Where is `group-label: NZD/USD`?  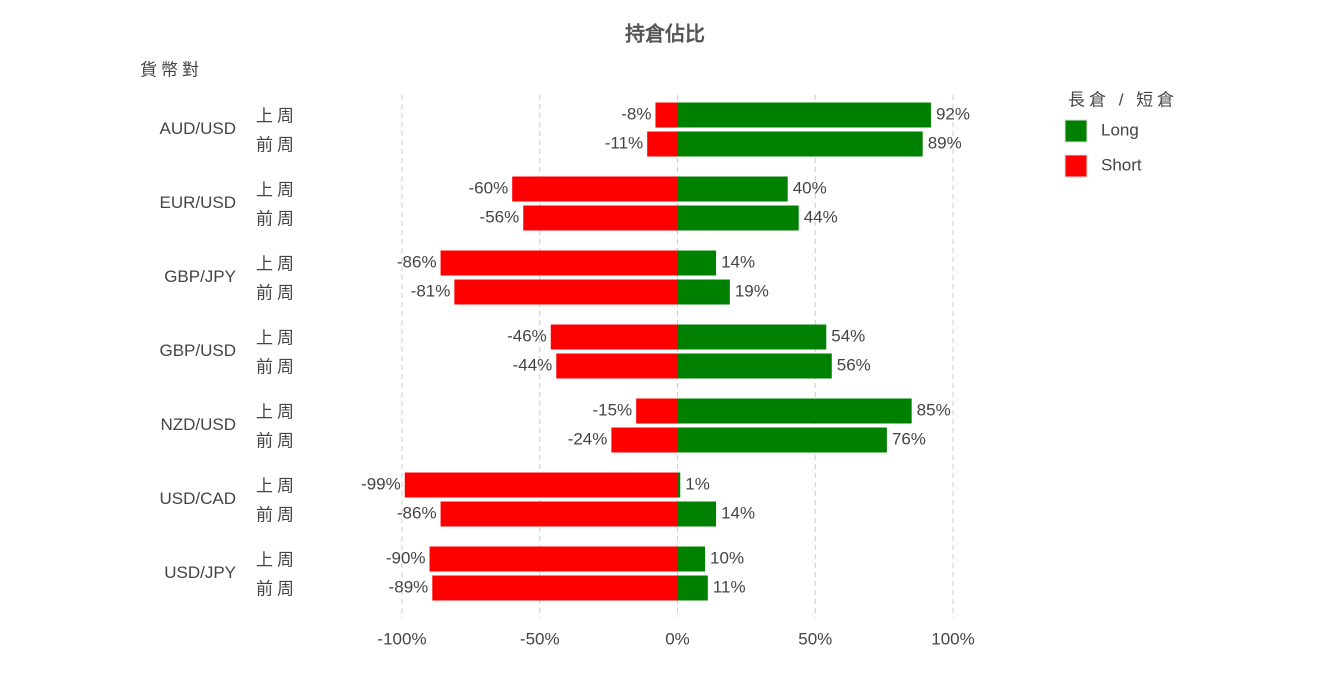 group-label: NZD/USD is located at coordinates (198, 424).